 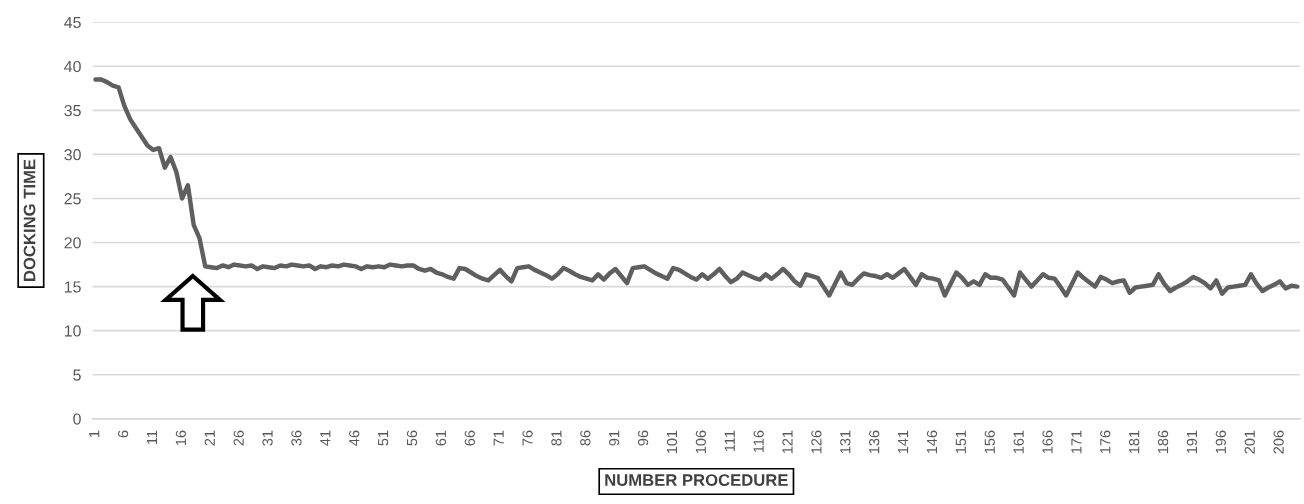 I want to click on x-tick-label: 141, so click(x=903, y=442).